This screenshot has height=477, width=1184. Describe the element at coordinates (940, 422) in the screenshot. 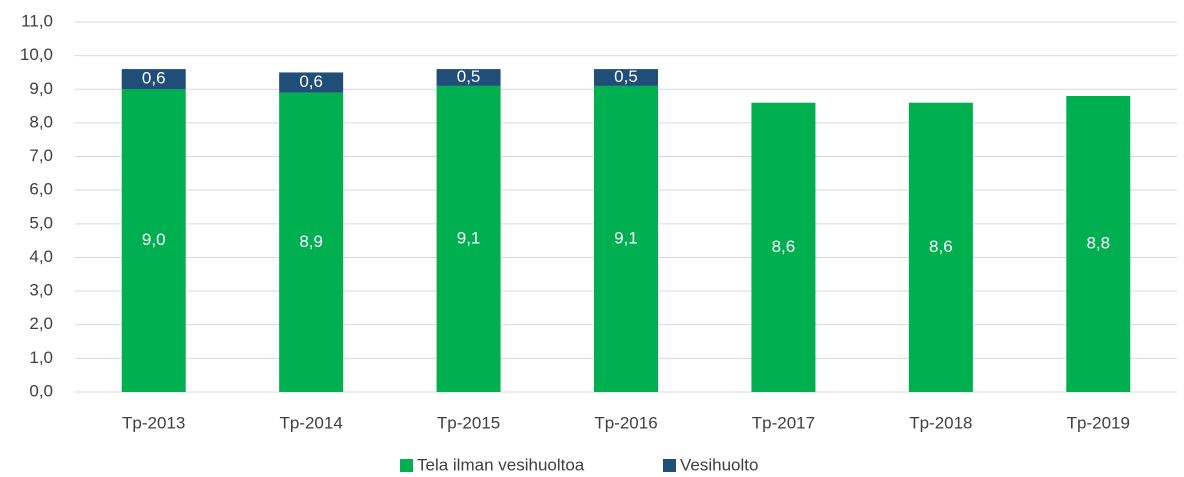

I see `x-tick-label: Tp-2018` at that location.